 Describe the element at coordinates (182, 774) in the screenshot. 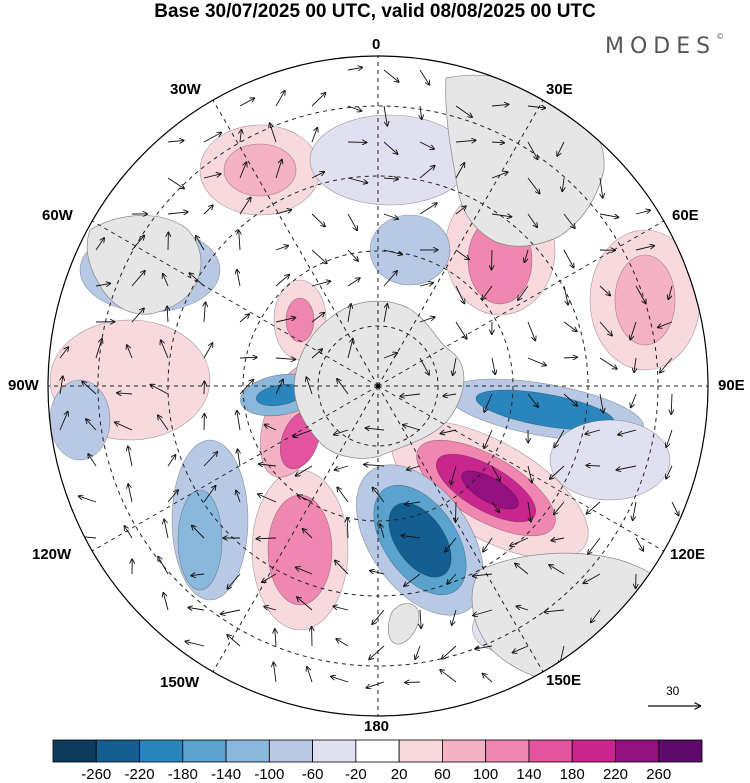

I see `colorbar-tick-label: -180` at that location.